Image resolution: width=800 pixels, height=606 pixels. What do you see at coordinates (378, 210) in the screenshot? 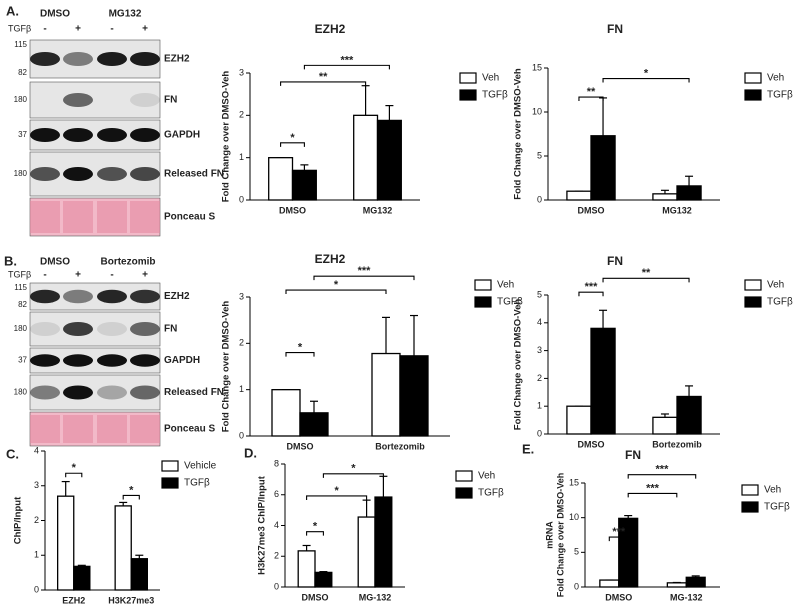
I see `x-tick-label: MG132` at bounding box center [378, 210].